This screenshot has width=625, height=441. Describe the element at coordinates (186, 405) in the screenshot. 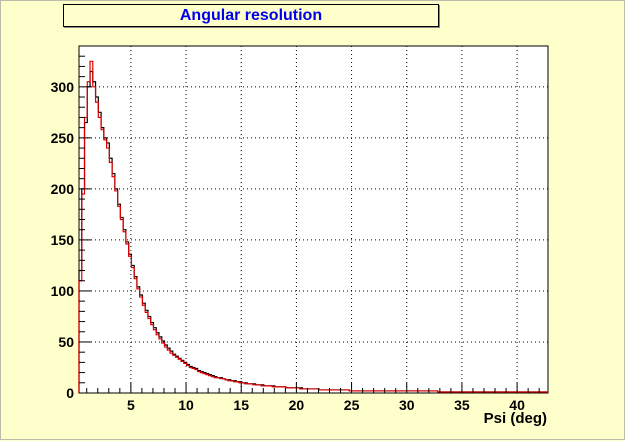

I see `x-tick-label: 10` at that location.